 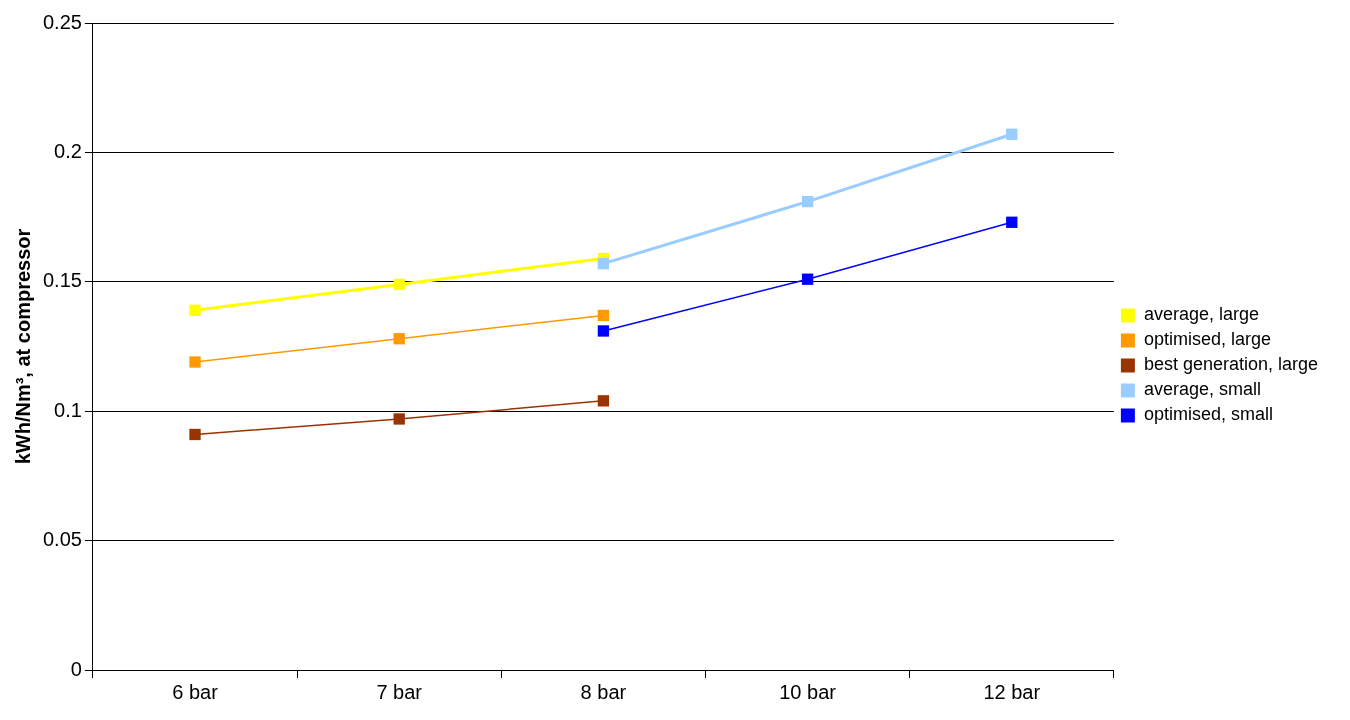 I want to click on x-tick-label: 12 bar, so click(x=1012, y=691).